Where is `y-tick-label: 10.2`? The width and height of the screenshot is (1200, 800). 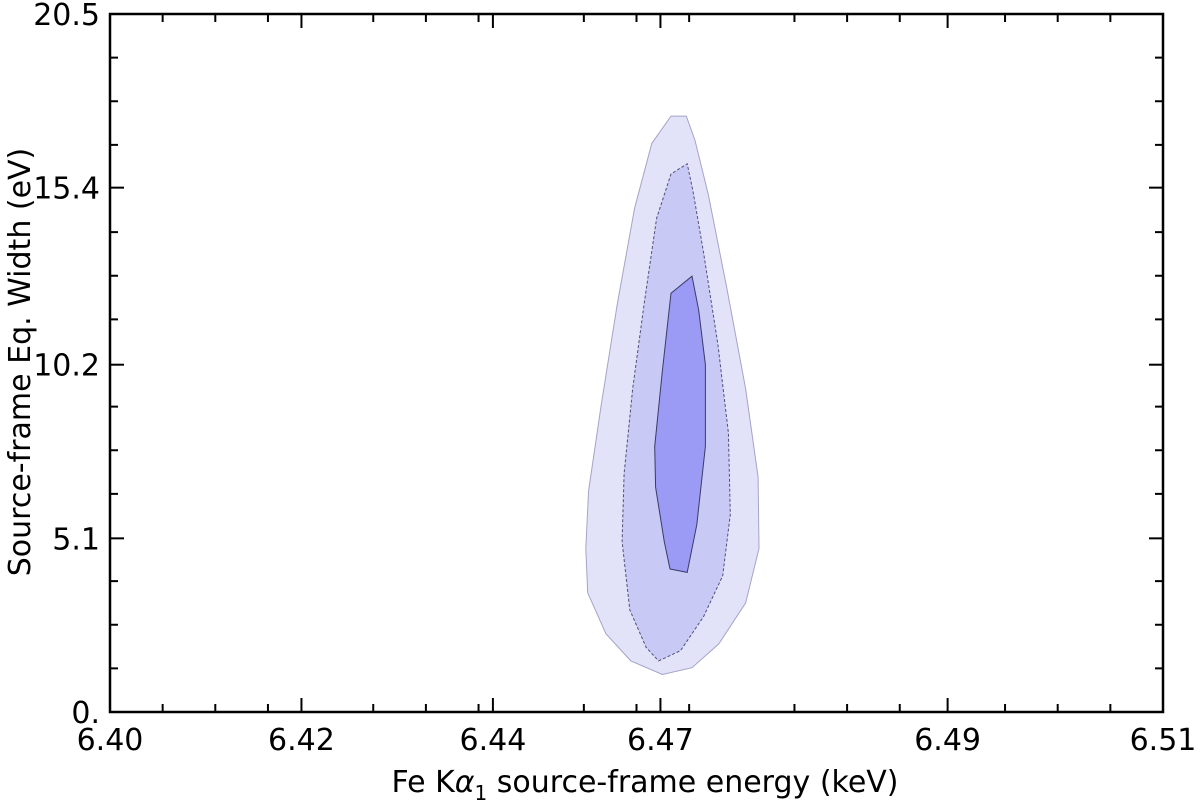
y-tick-label: 10.2 is located at coordinates (66, 366).